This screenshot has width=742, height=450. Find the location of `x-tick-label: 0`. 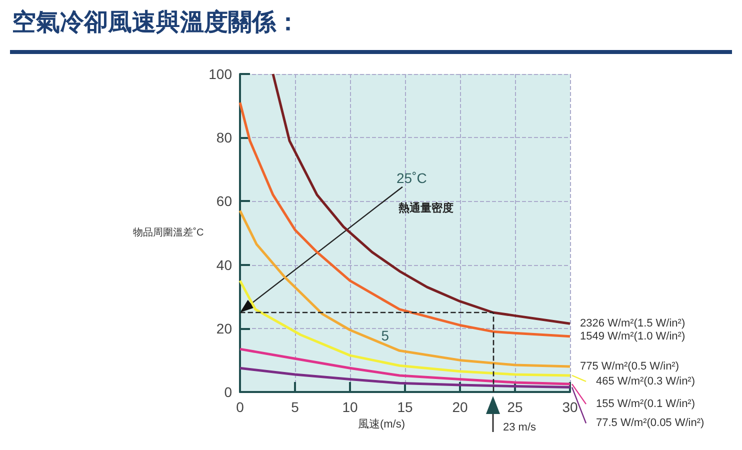

x-tick-label: 0 is located at coordinates (240, 407).